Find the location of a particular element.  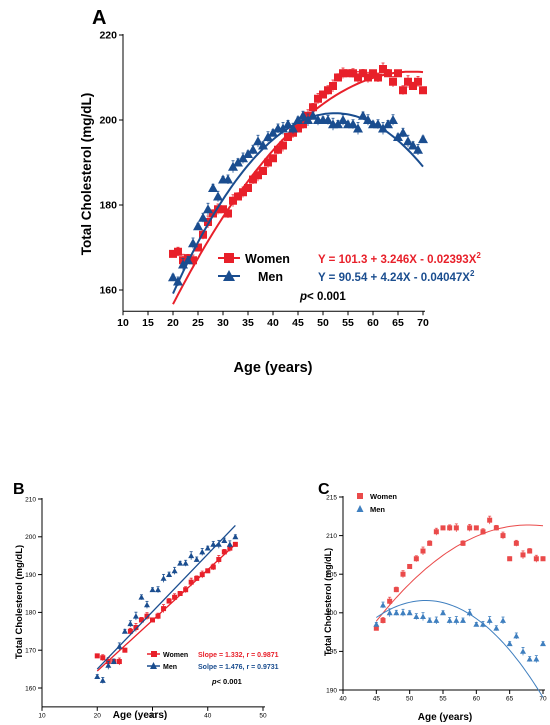

legend-marker-women-b is located at coordinates (154, 654).